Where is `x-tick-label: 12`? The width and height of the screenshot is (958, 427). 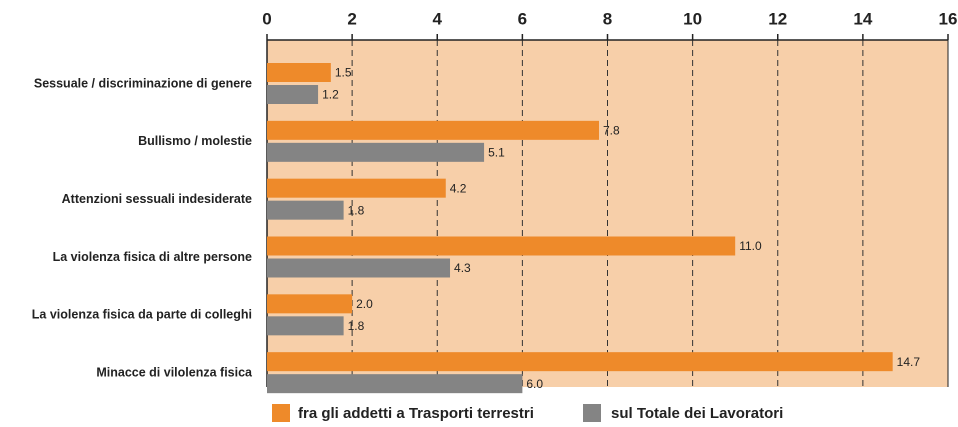
x-tick-label: 12 is located at coordinates (777, 18).